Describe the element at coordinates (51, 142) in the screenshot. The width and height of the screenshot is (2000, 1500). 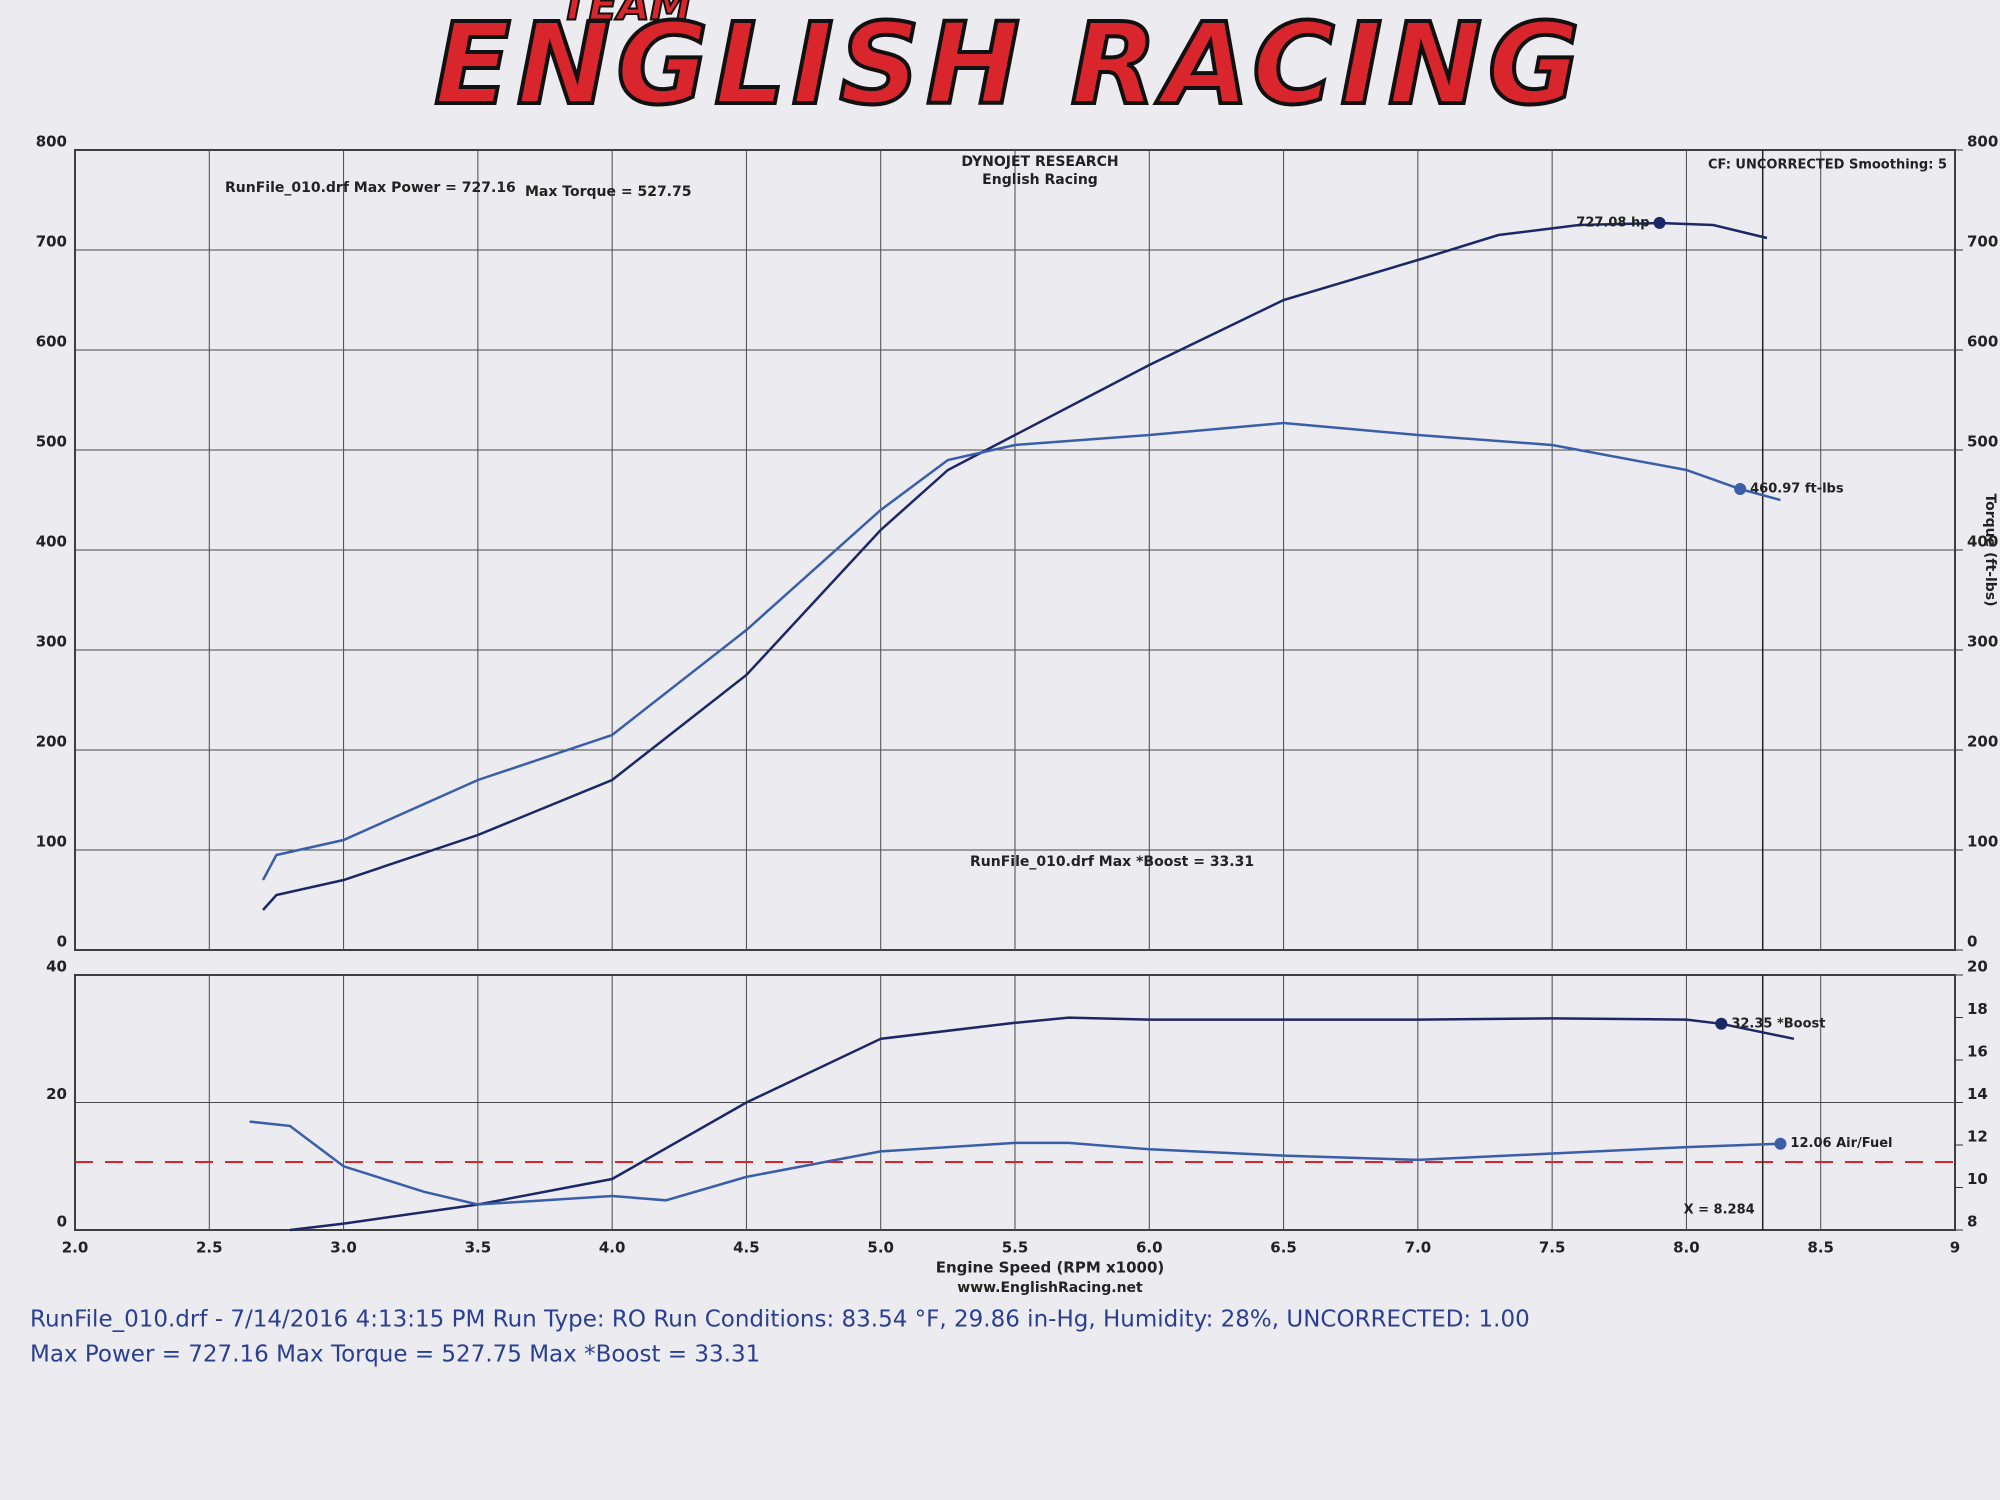
I see `y-tick-label: 800` at that location.